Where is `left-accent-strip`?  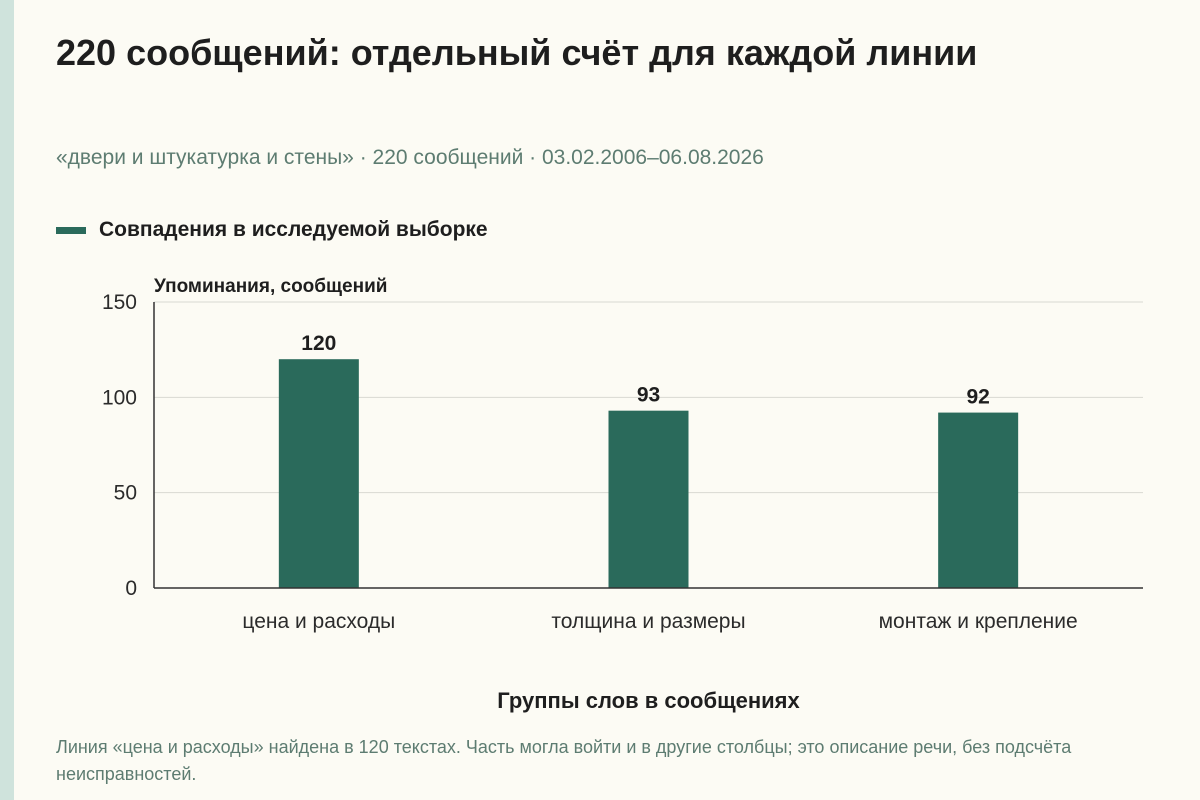 left-accent-strip is located at coordinates (7, 400).